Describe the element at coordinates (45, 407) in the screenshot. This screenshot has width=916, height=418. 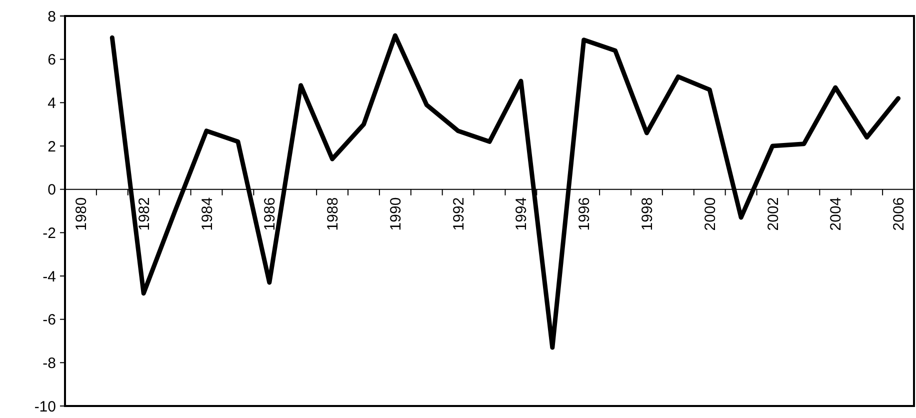
I see `y-tick-label: -10` at that location.